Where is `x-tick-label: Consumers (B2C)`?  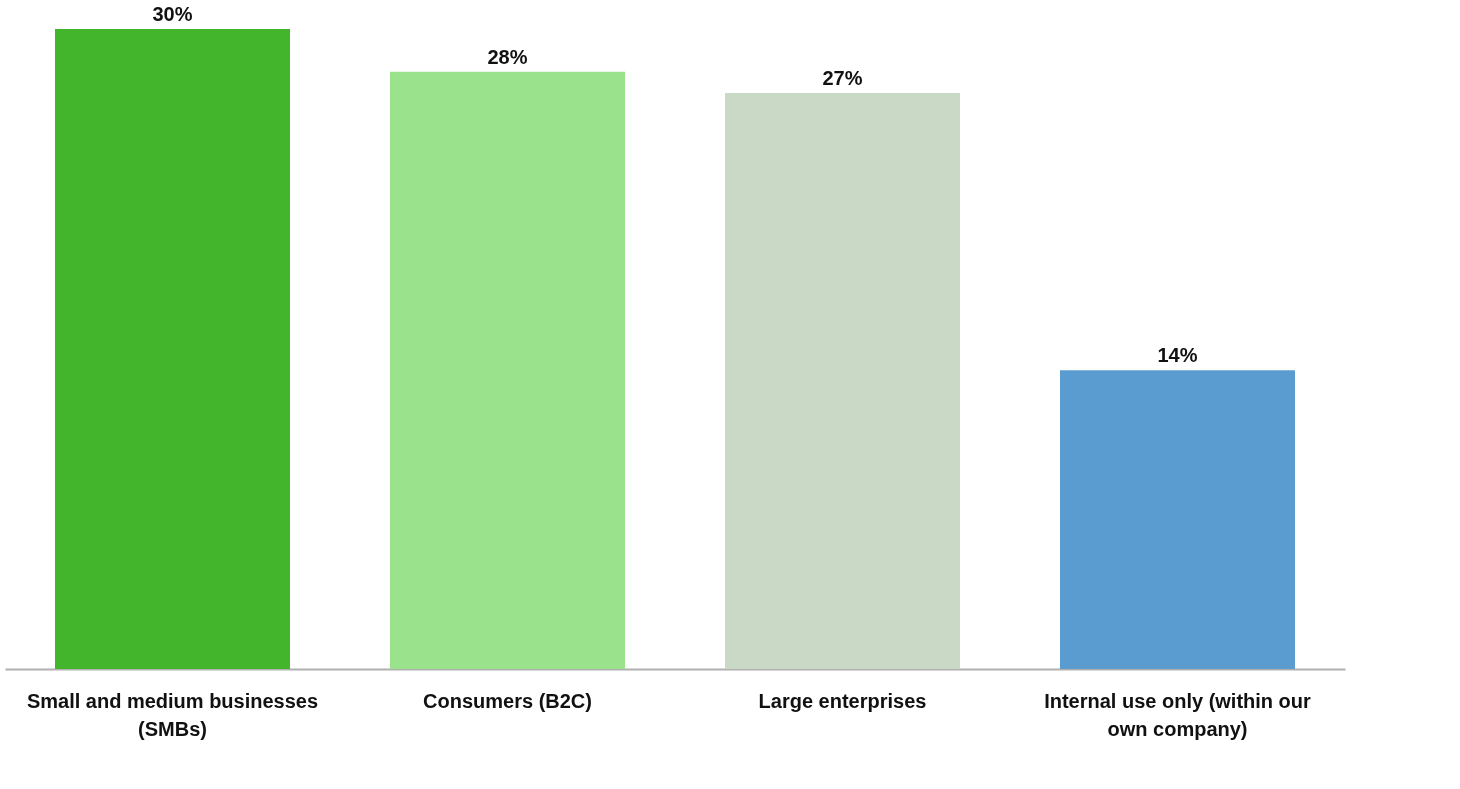
x-tick-label: Consumers (B2C) is located at coordinates (507, 700).